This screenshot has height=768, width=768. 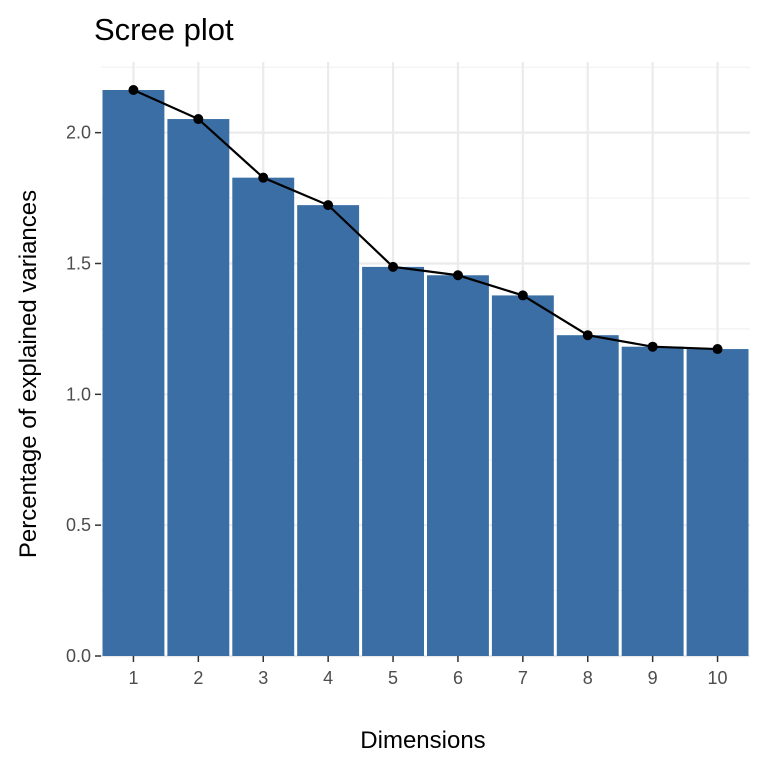 What do you see at coordinates (198, 678) in the screenshot?
I see `x-tick-label: 2` at bounding box center [198, 678].